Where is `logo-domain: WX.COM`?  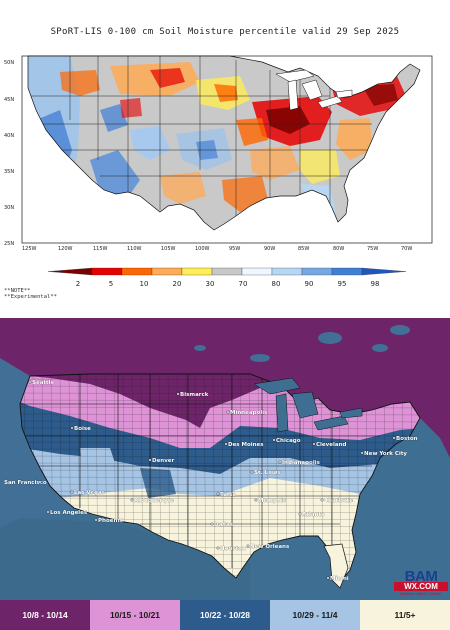 logo-domain: WX.COM is located at coordinates (421, 586).